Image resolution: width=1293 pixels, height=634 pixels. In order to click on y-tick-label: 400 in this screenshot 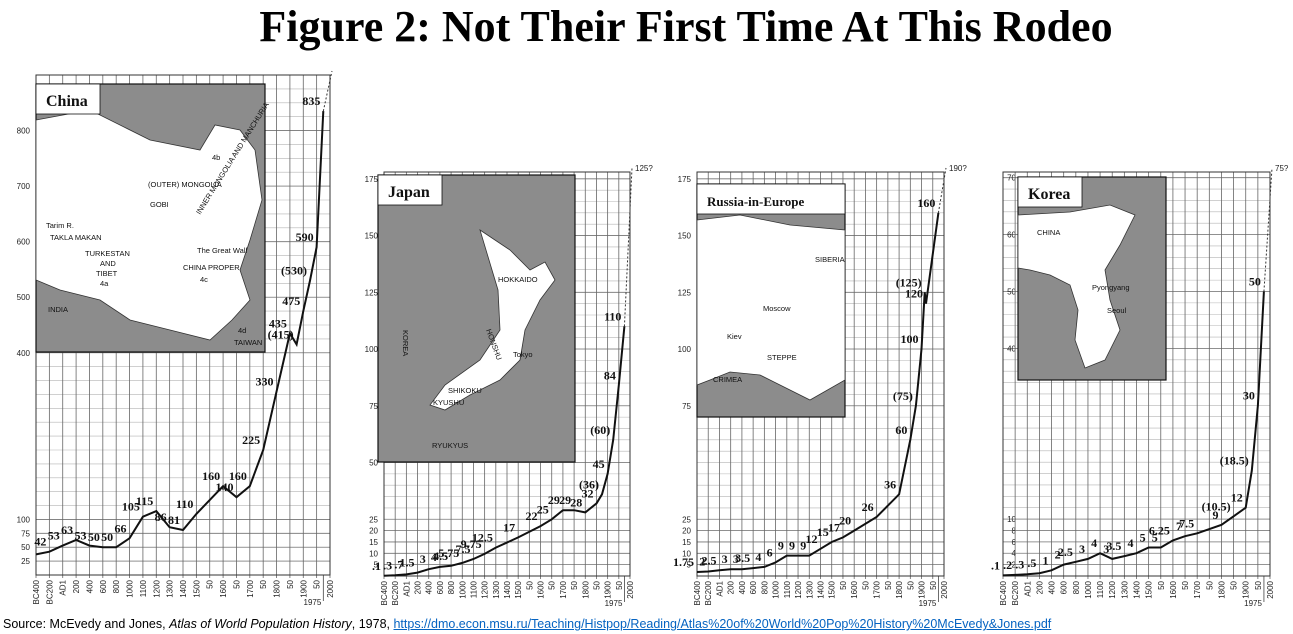, I will do `click(24, 353)`.